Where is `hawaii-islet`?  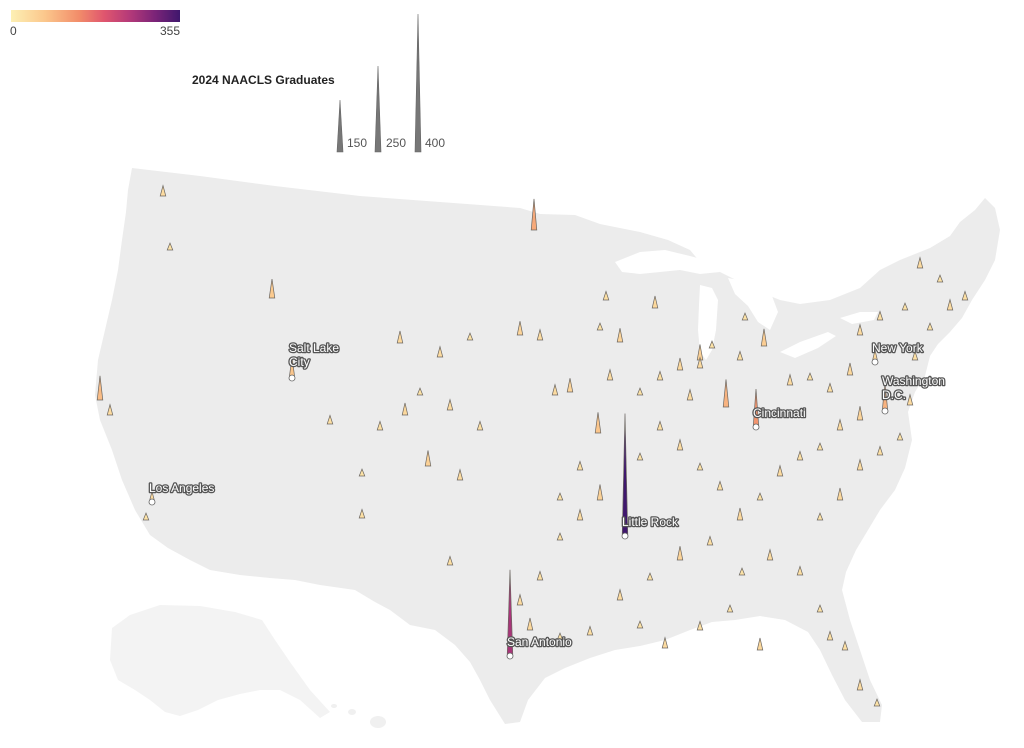 hawaii-islet is located at coordinates (352, 712).